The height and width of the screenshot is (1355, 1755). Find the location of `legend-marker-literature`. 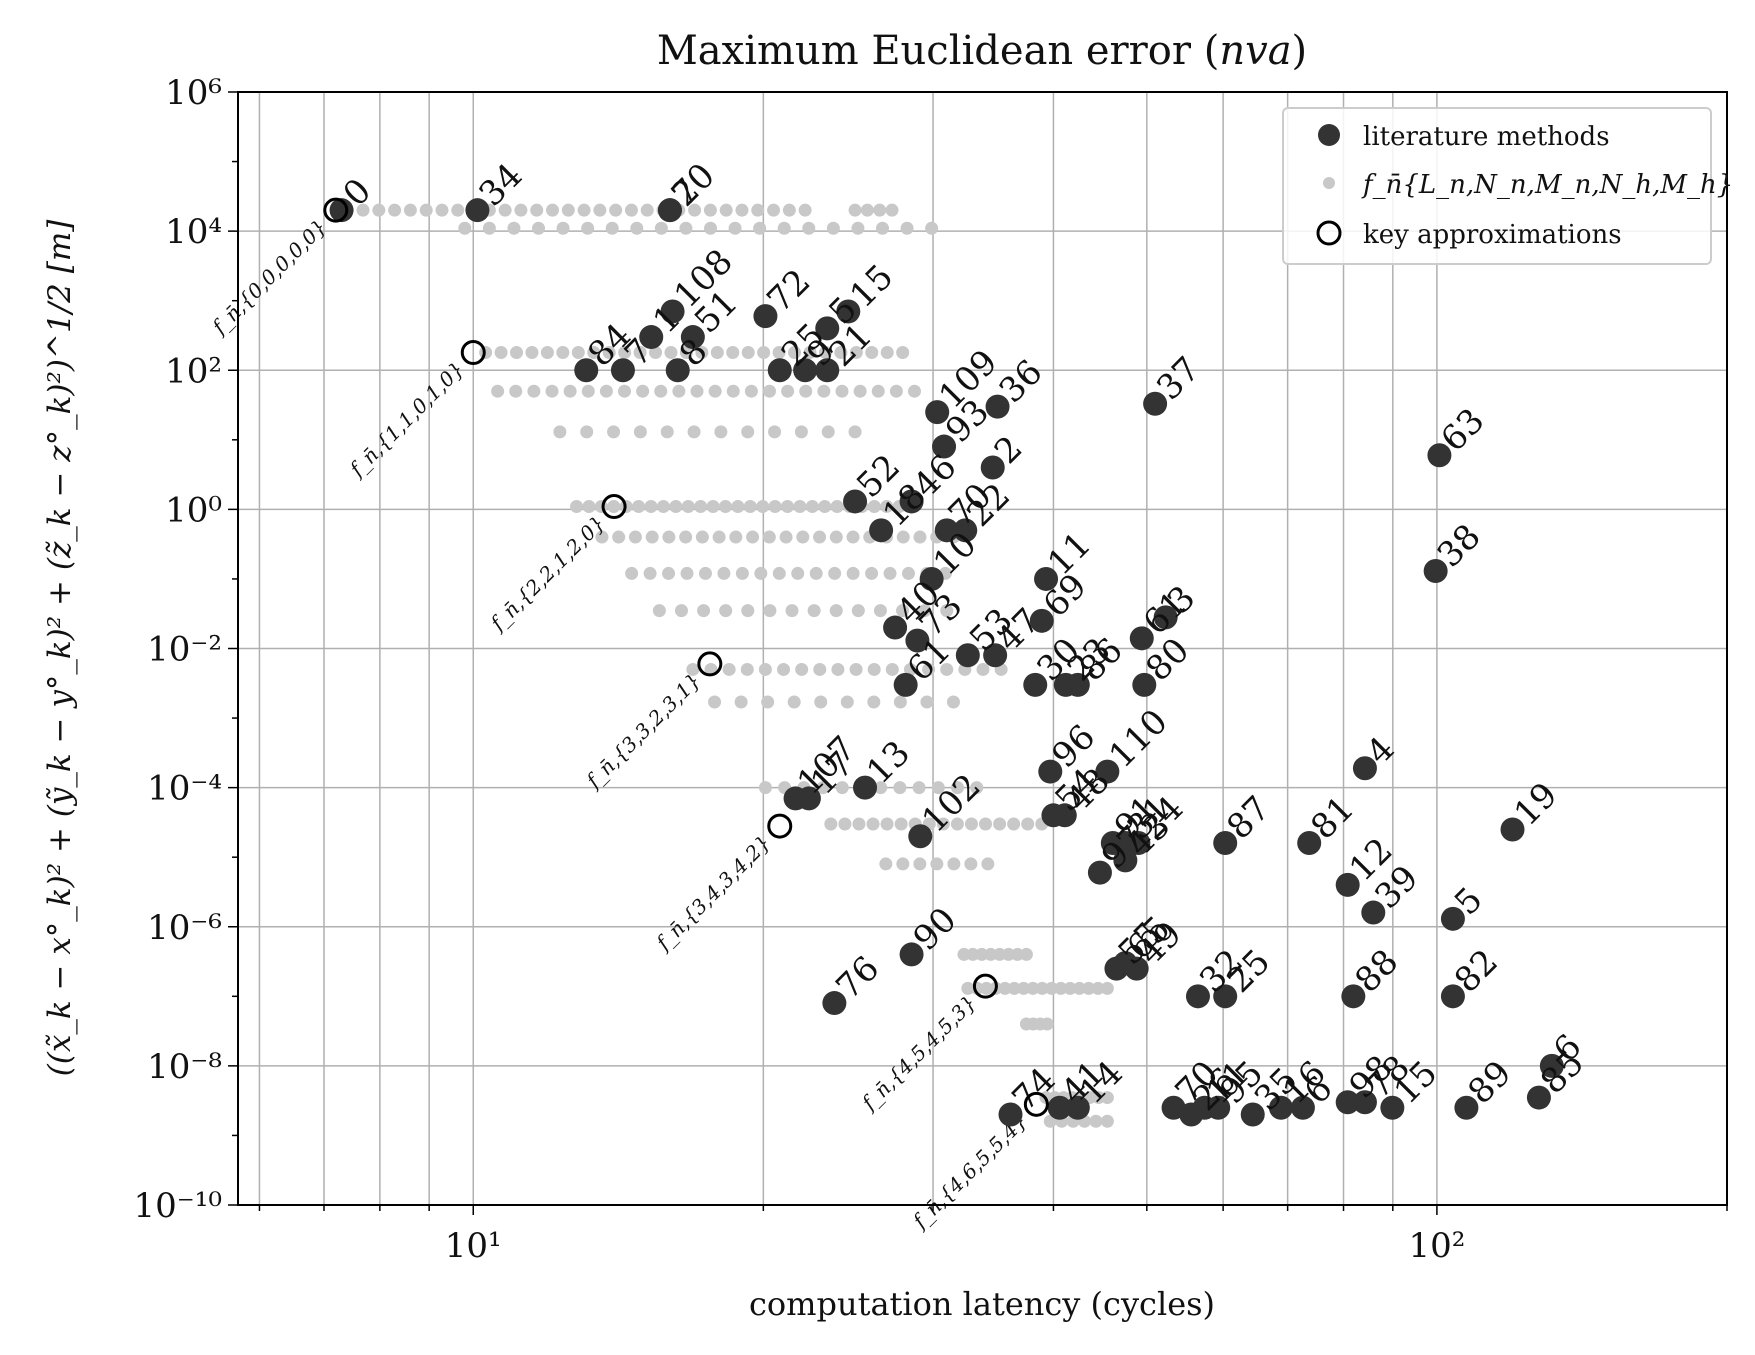

legend-marker-literature is located at coordinates (1329, 135).